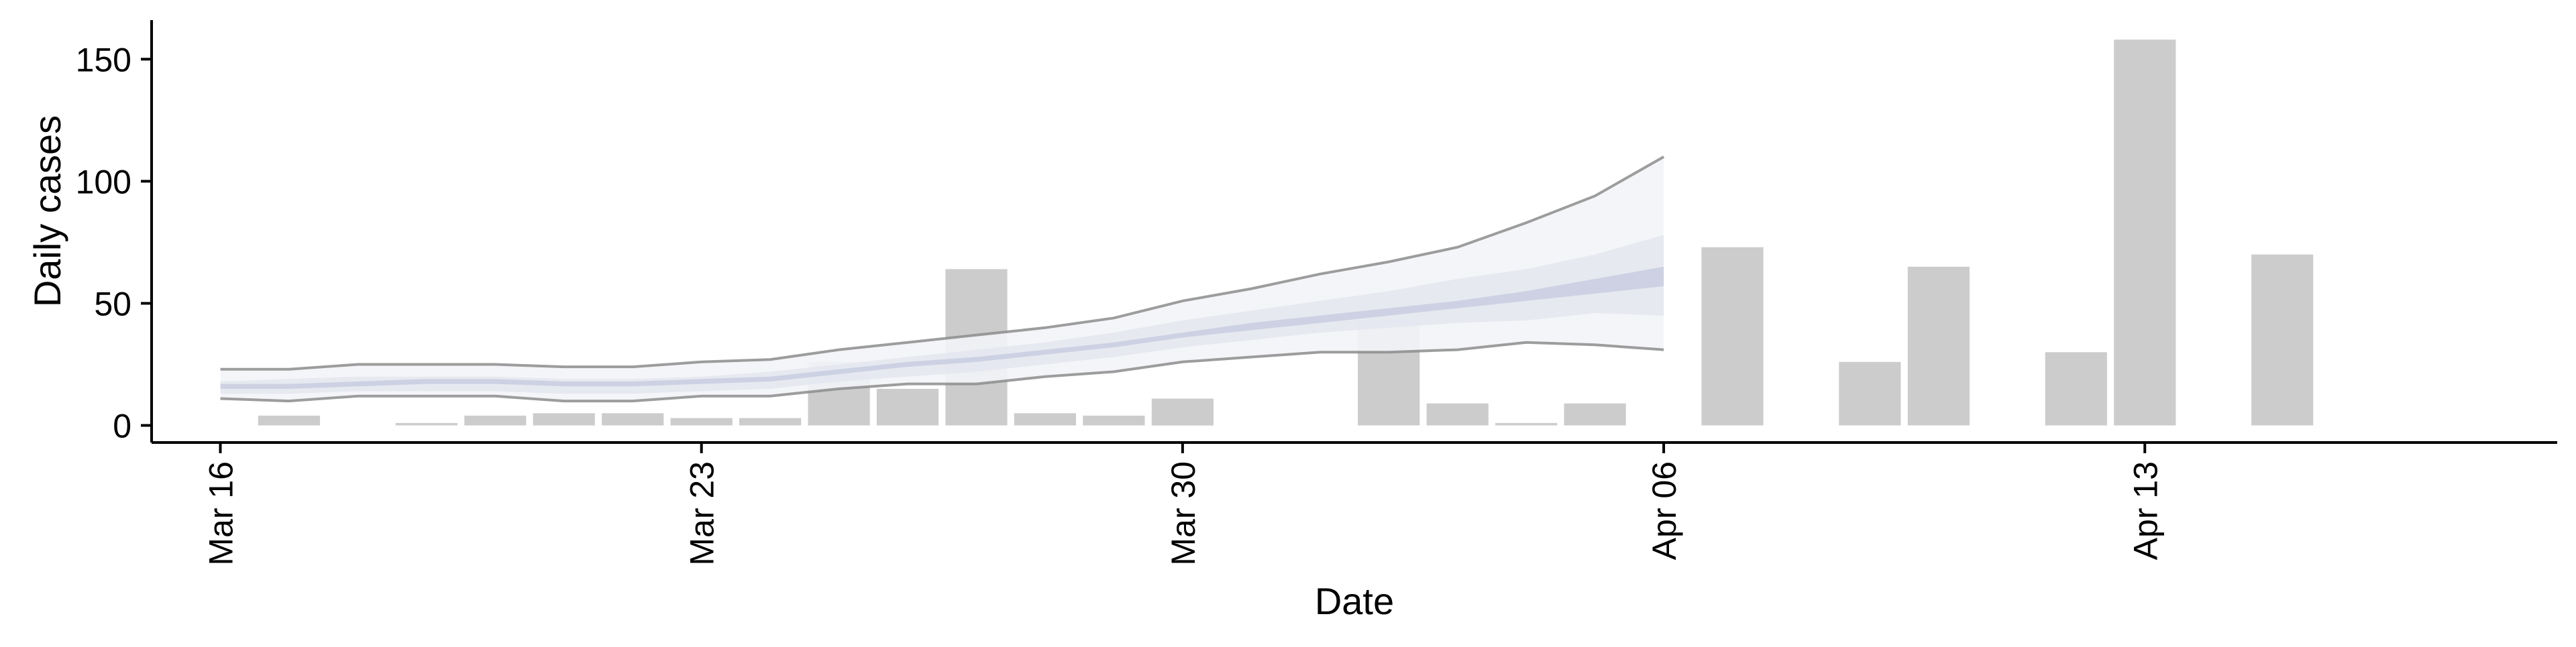  Describe the element at coordinates (122, 427) in the screenshot. I see `y-tick-label: 0` at that location.